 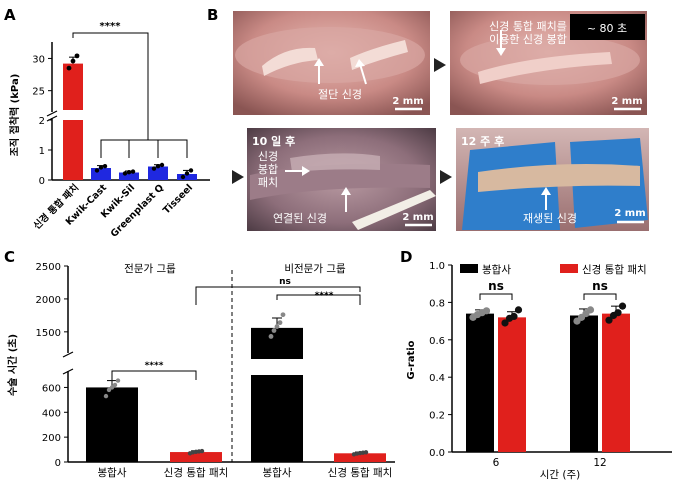 What do you see at coordinates (268, 169) in the screenshot?
I see `photo-patch-label-2: 봉합` at bounding box center [268, 169].